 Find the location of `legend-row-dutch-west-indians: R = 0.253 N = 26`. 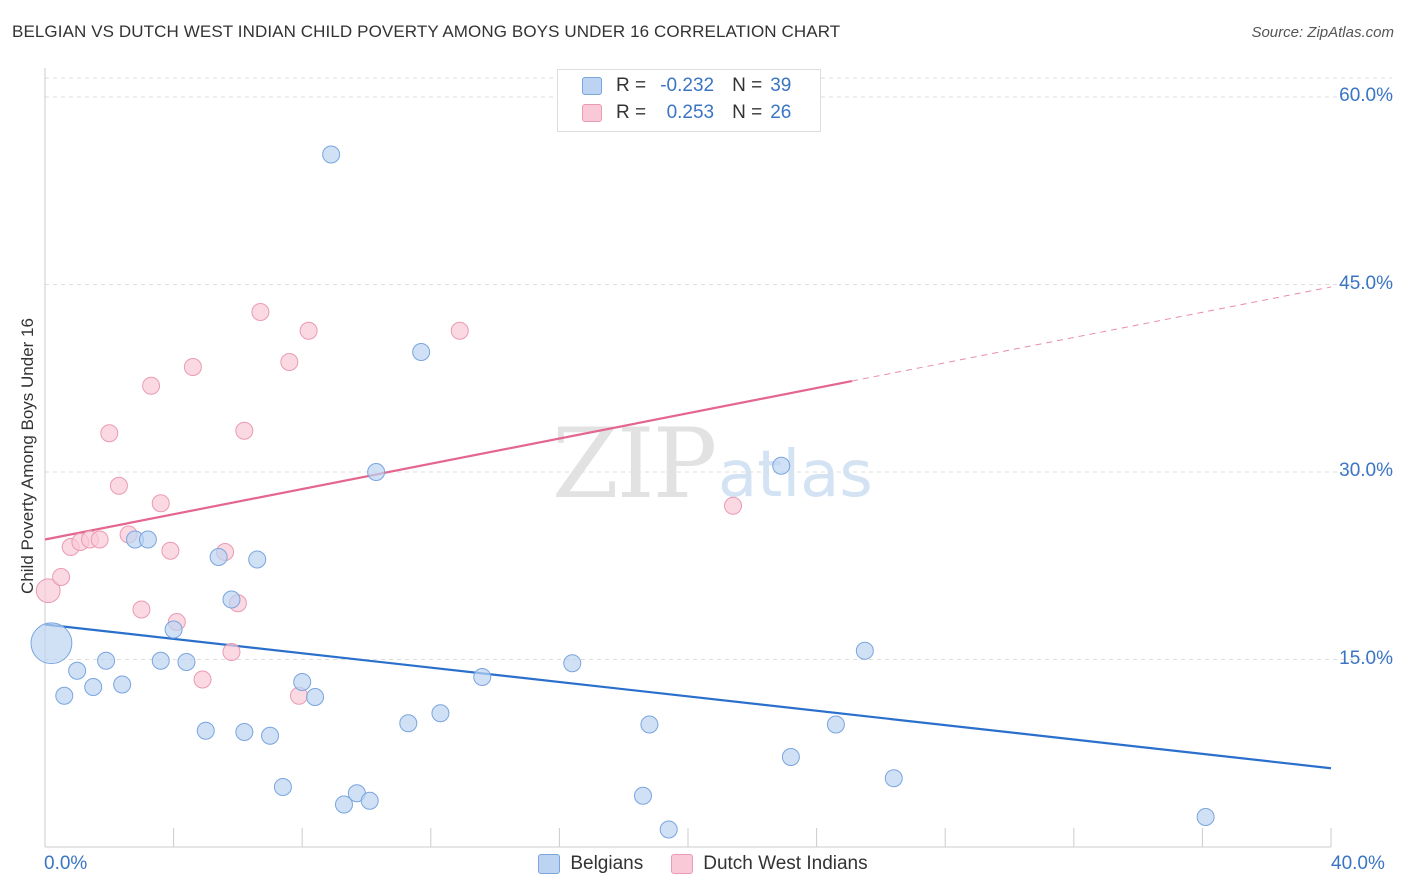

legend-row-dutch-west-indians: R = 0.253 N = 26 is located at coordinates (686, 113).